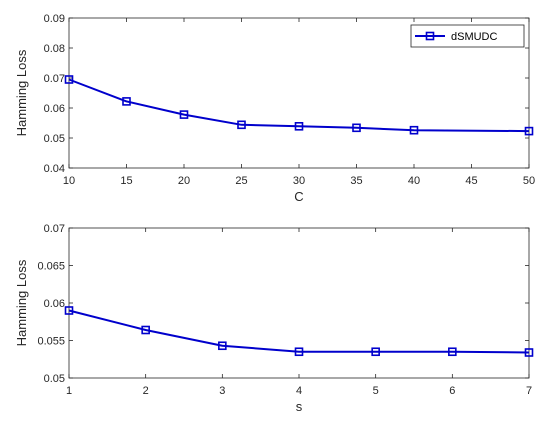 The height and width of the screenshot is (430, 550). What do you see at coordinates (54, 49) in the screenshot?
I see `y-tick-label: 0.08` at bounding box center [54, 49].